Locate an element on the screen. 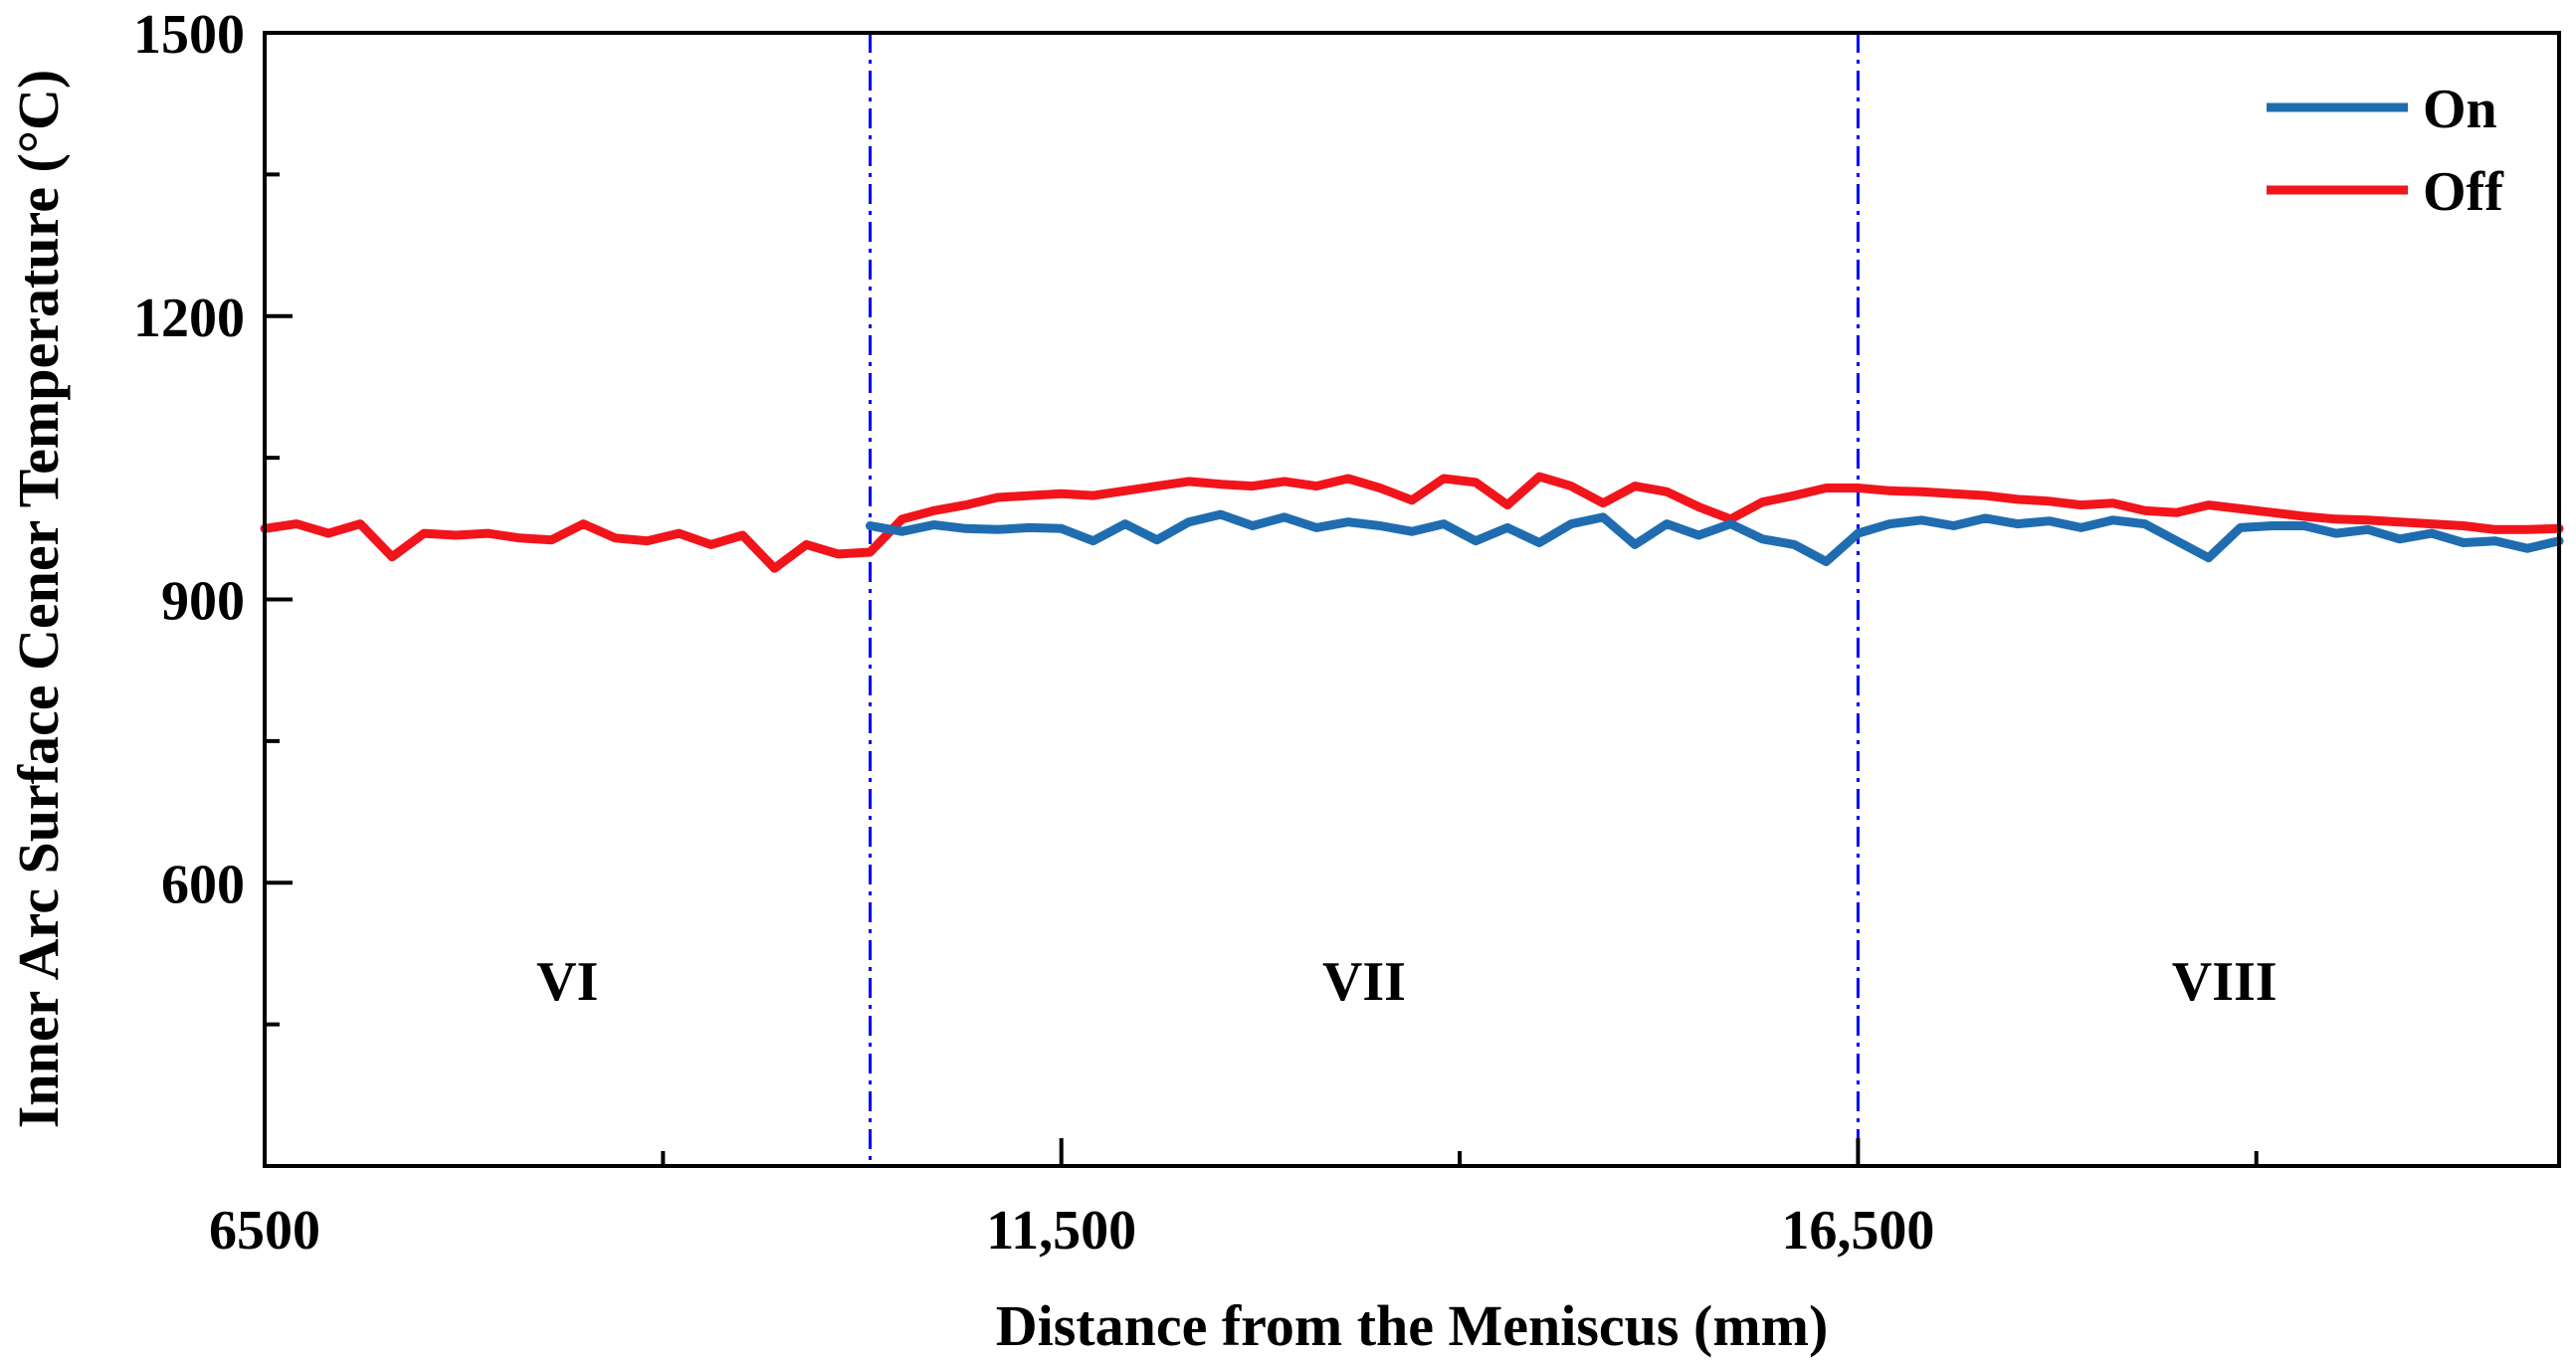 This screenshot has height=1365, width=2576. y-tick-label: 1500 is located at coordinates (189, 35).